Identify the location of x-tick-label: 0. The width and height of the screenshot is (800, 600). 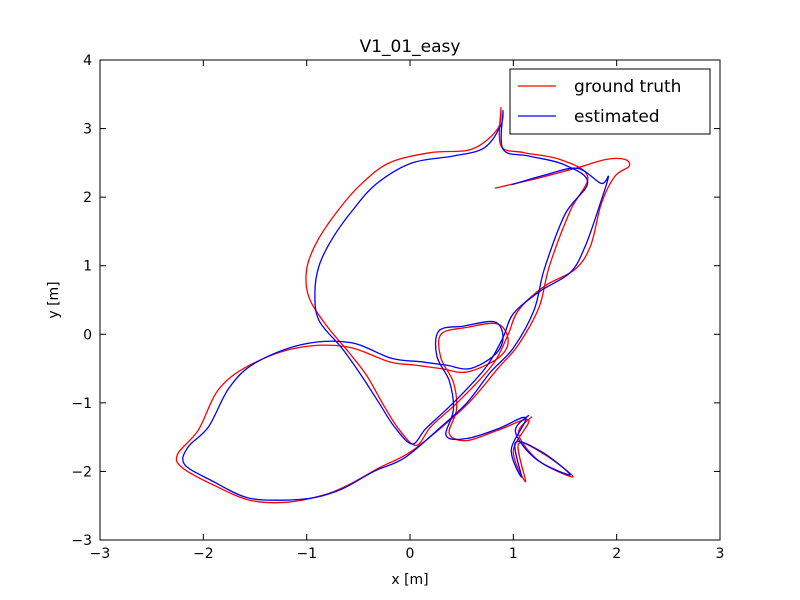
(410, 554).